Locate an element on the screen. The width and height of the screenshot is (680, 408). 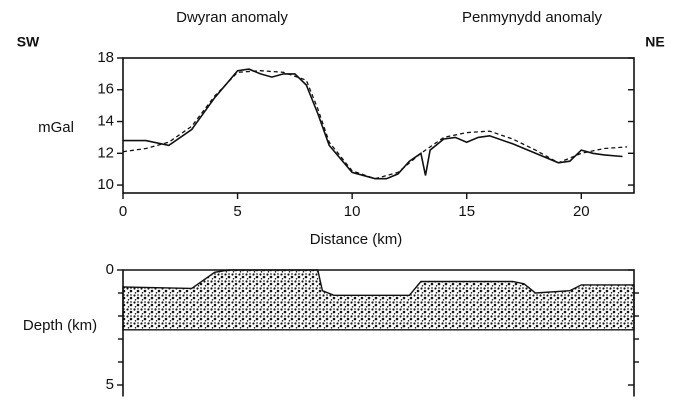
depth-axis-label: Depth (km) is located at coordinates (60, 325).